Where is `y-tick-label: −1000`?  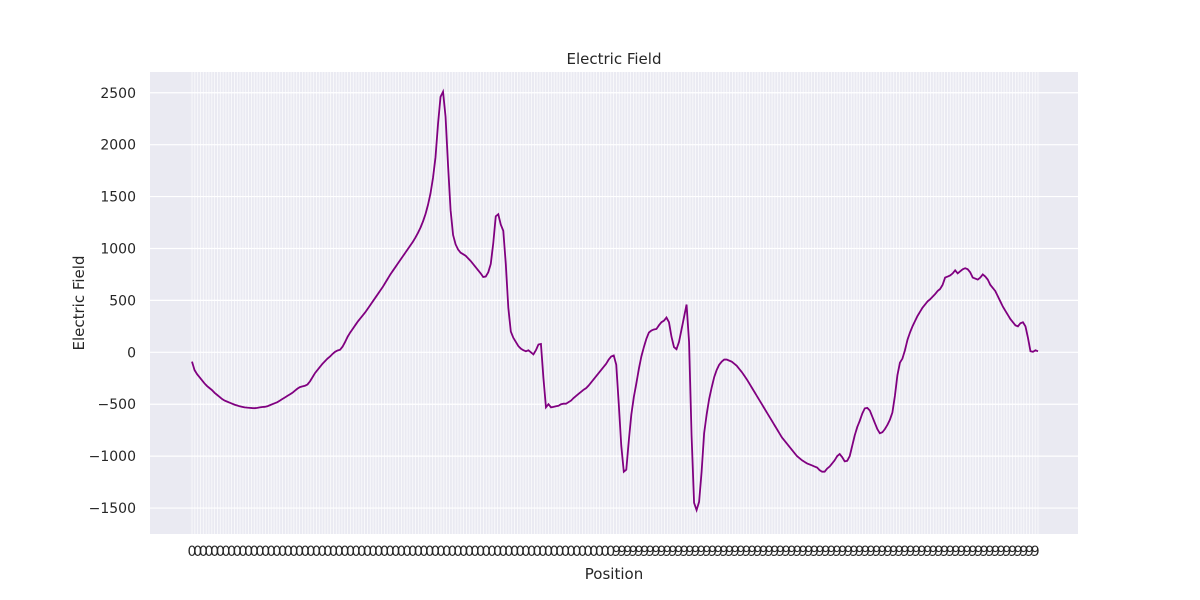 y-tick-label: −1000 is located at coordinates (112, 457).